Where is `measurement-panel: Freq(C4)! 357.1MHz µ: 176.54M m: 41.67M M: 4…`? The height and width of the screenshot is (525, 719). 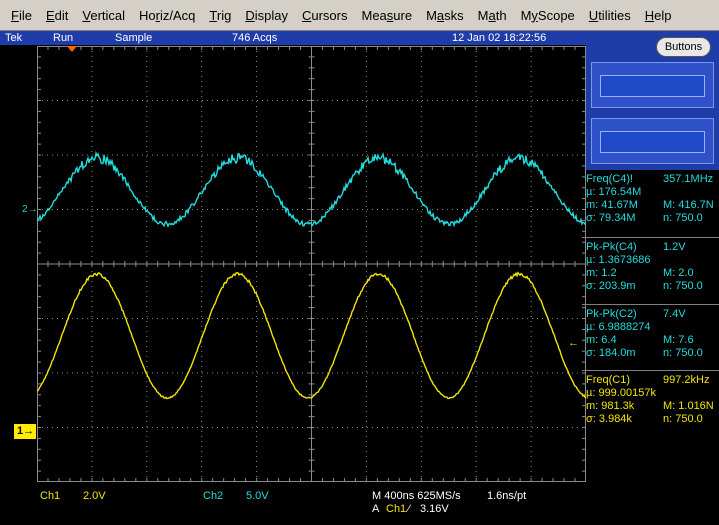 measurement-panel: Freq(C4)! 357.1MHz µ: 176.54M m: 41.67M M: 4… is located at coordinates (650, 305).